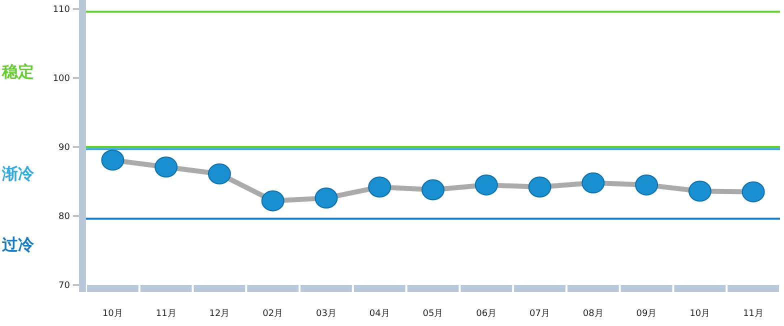 The height and width of the screenshot is (326, 784). What do you see at coordinates (433, 314) in the screenshot?
I see `x-tick-label: 05月` at bounding box center [433, 314].